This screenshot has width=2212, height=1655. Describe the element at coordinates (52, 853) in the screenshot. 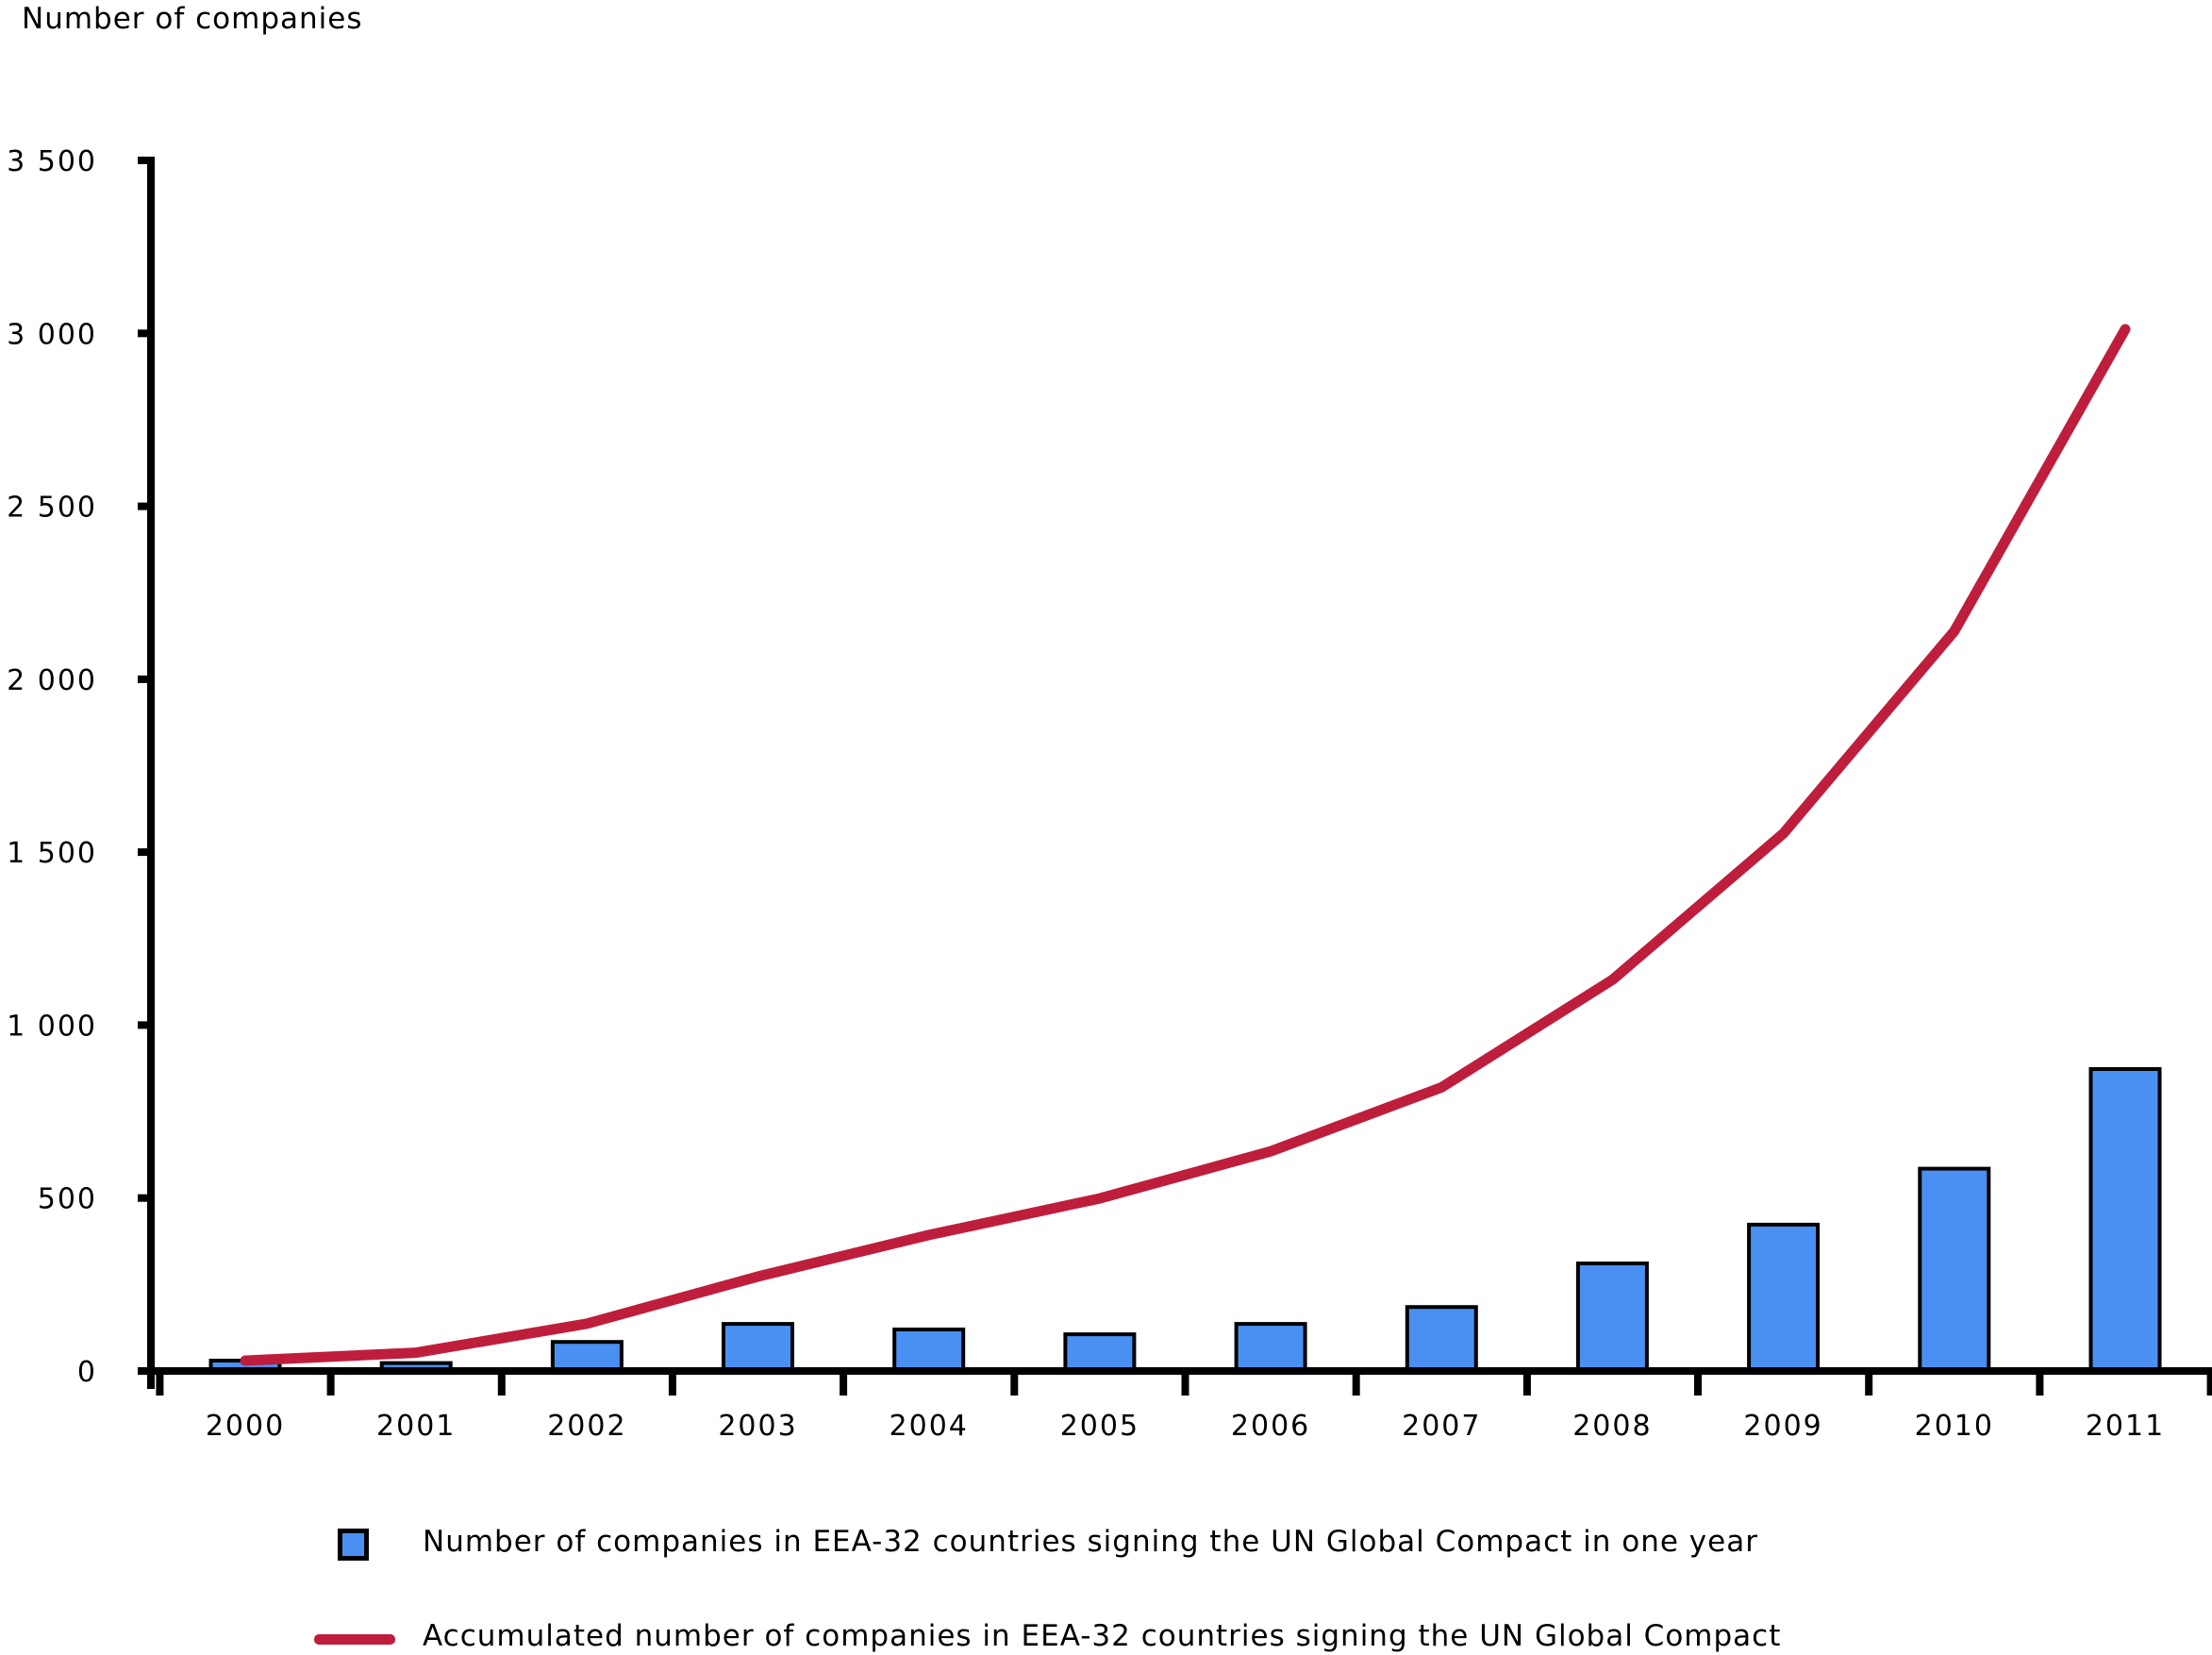

I see `y-tick-label-1500: 1 500` at that location.